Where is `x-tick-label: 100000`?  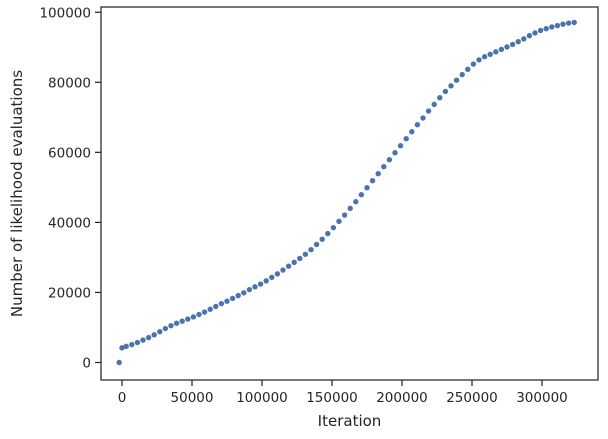
x-tick-label: 100000 is located at coordinates (262, 398).